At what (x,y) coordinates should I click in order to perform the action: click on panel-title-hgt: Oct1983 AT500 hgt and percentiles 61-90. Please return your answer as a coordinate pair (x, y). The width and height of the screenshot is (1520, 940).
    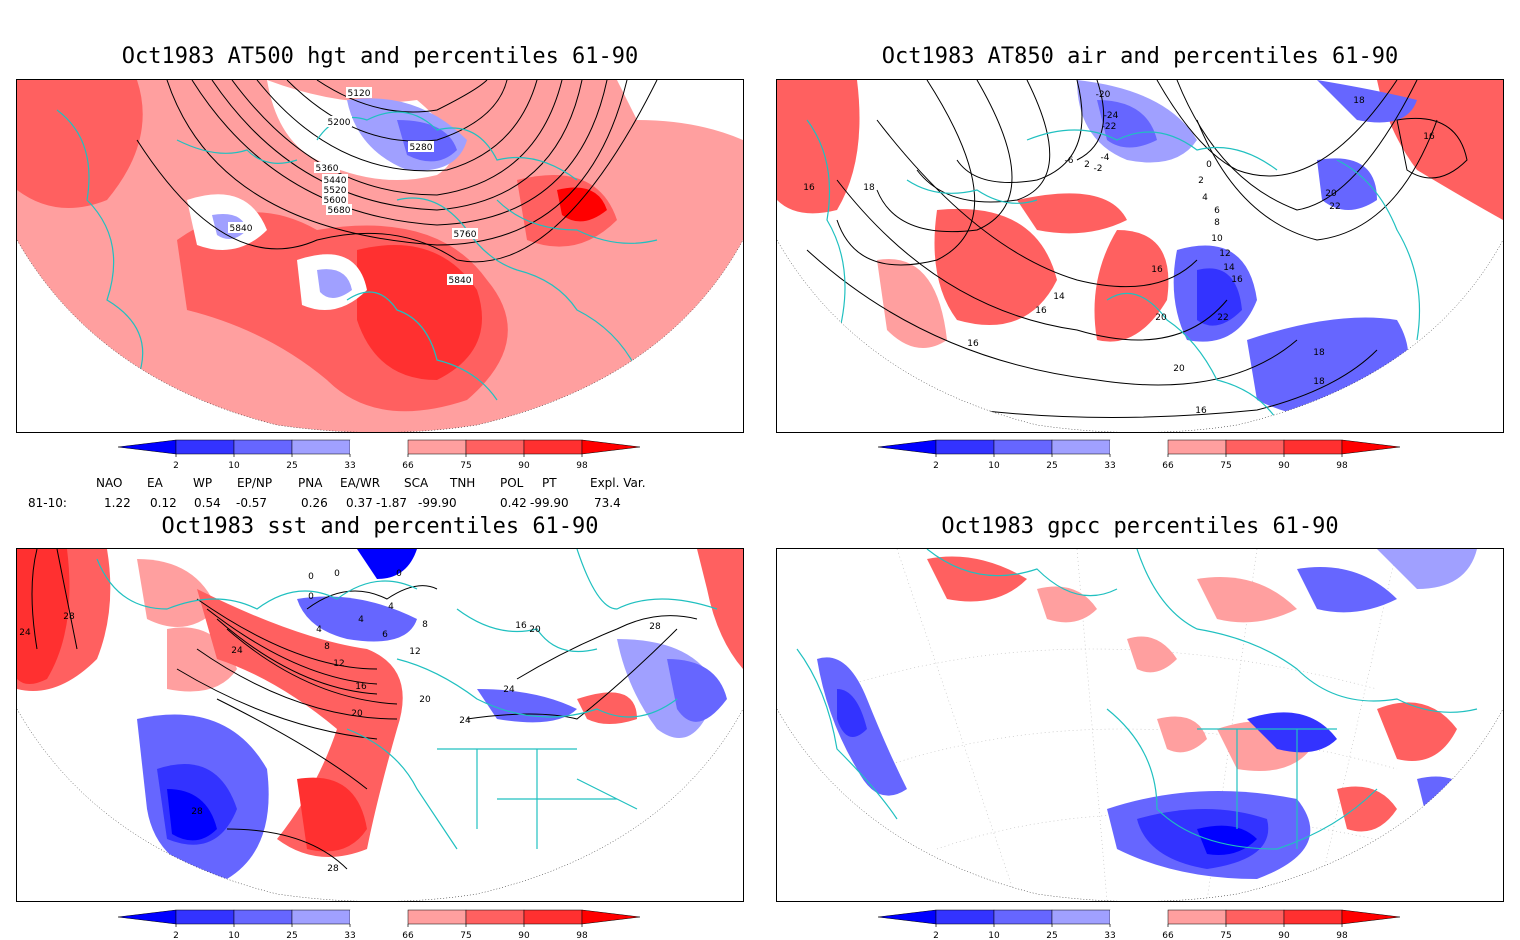
    Looking at the image, I should click on (380, 56).